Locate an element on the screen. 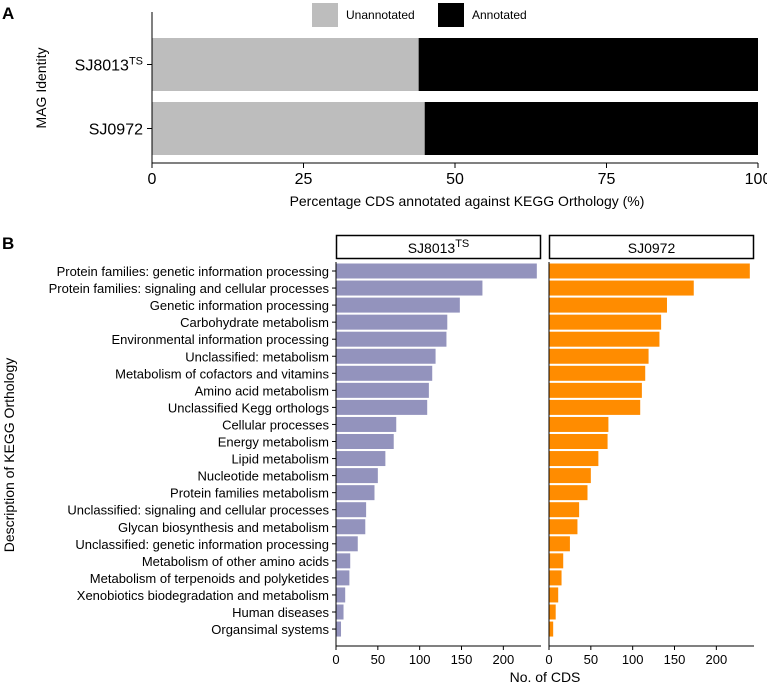 This screenshot has height=688, width=767. panel-a-y-tick-labels: SJ8013TS SJ0972 is located at coordinates (113, 97).